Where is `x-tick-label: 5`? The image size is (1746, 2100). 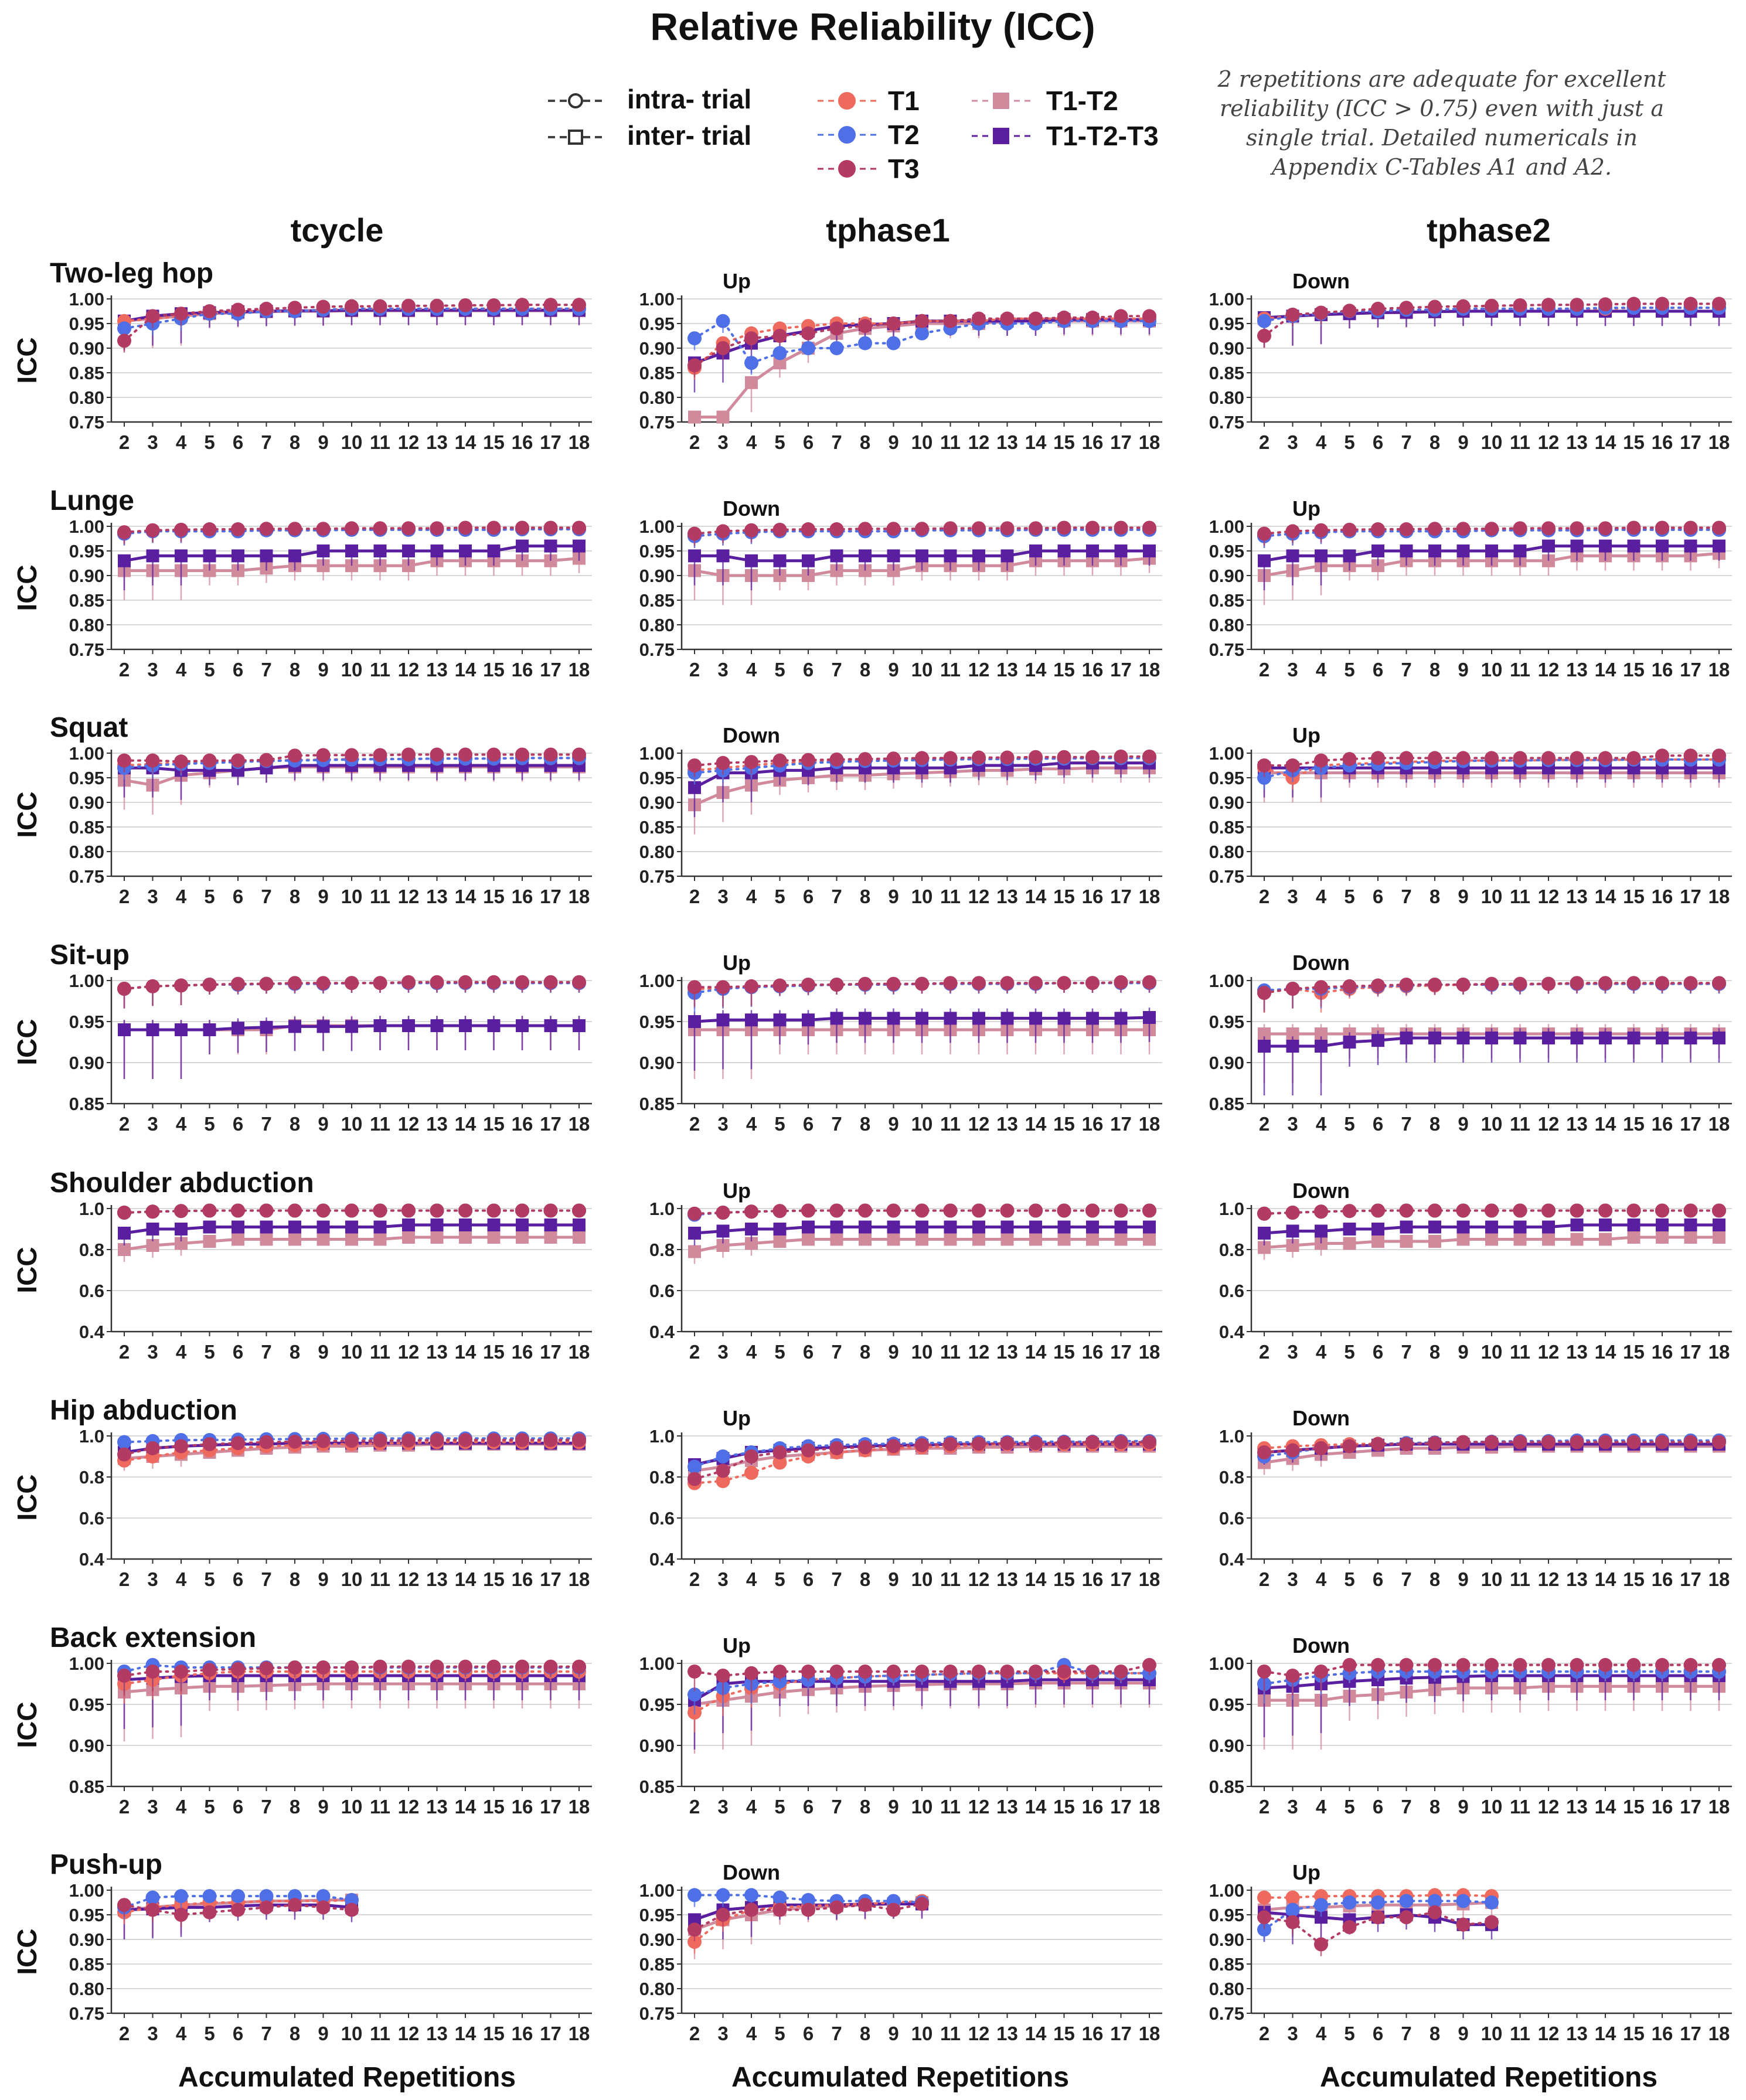 x-tick-label: 5 is located at coordinates (779, 442).